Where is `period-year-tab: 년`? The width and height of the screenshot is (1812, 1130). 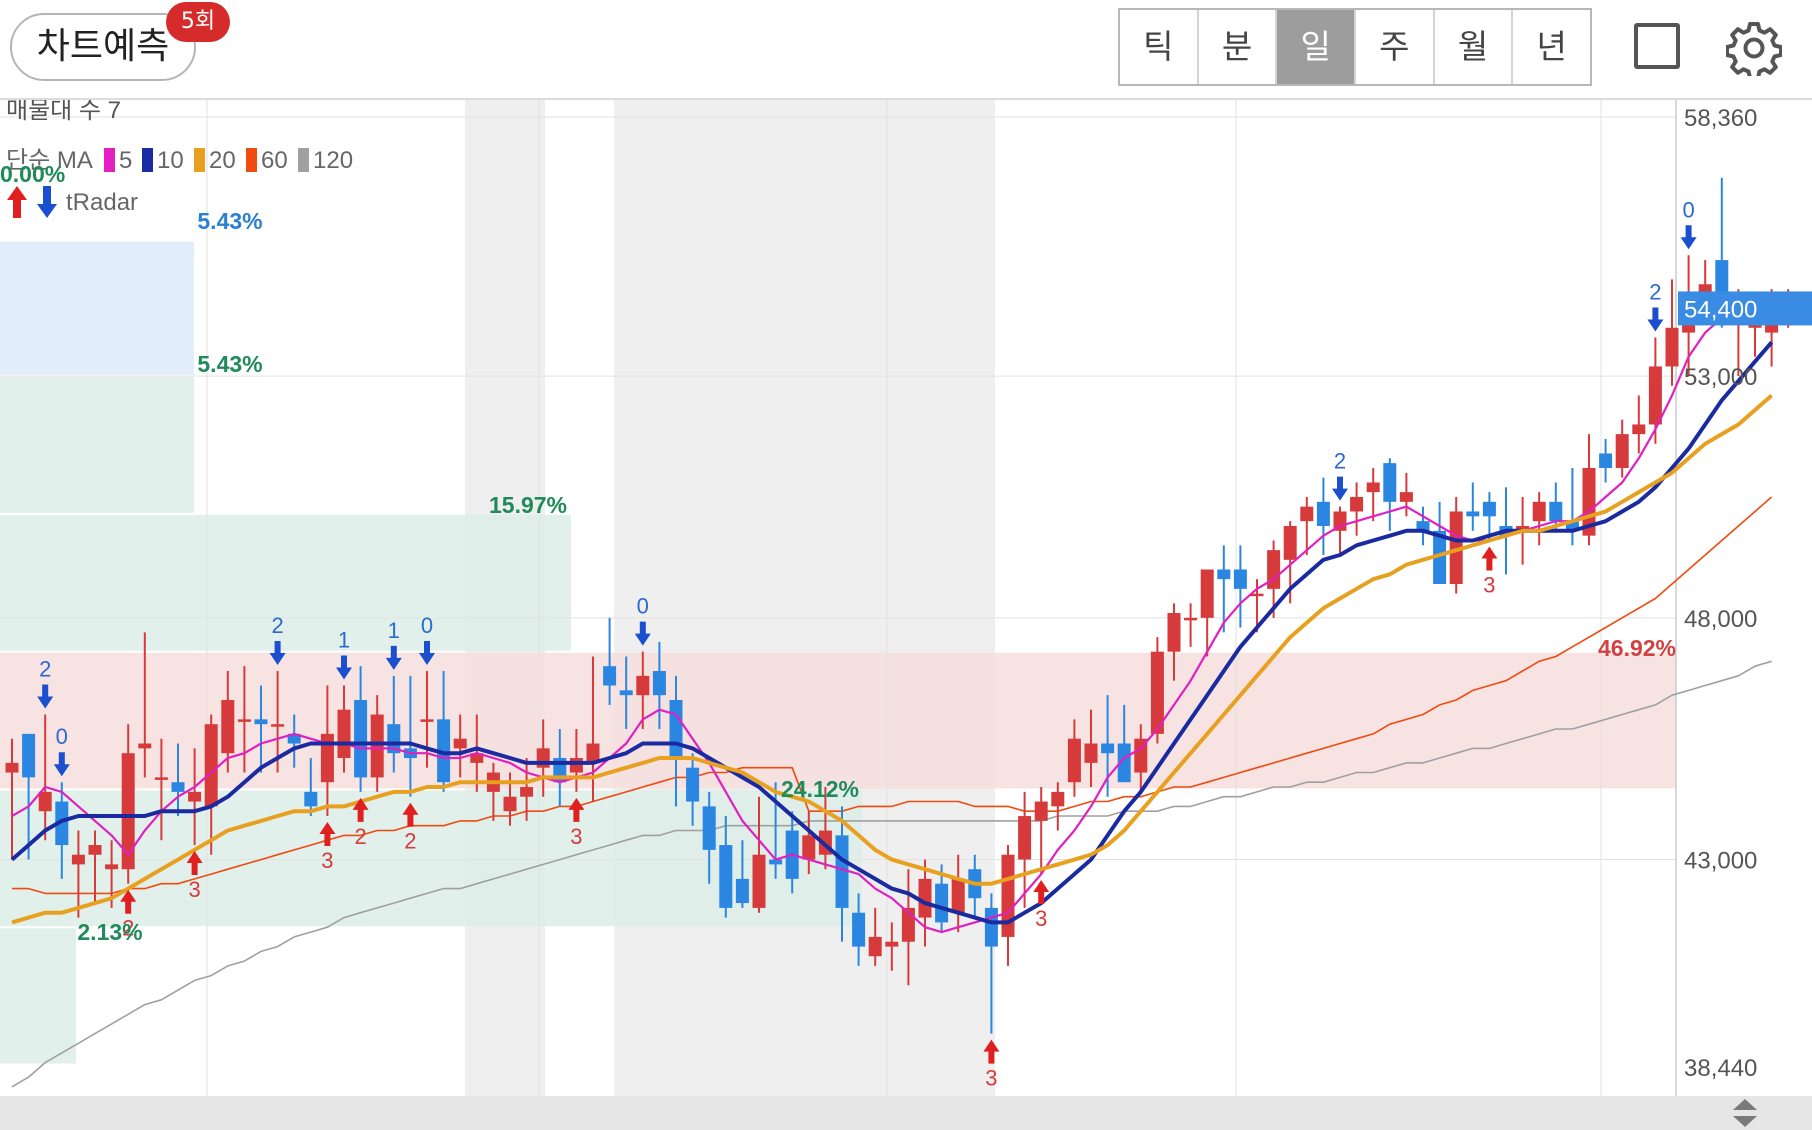 period-year-tab: 년 is located at coordinates (1551, 46).